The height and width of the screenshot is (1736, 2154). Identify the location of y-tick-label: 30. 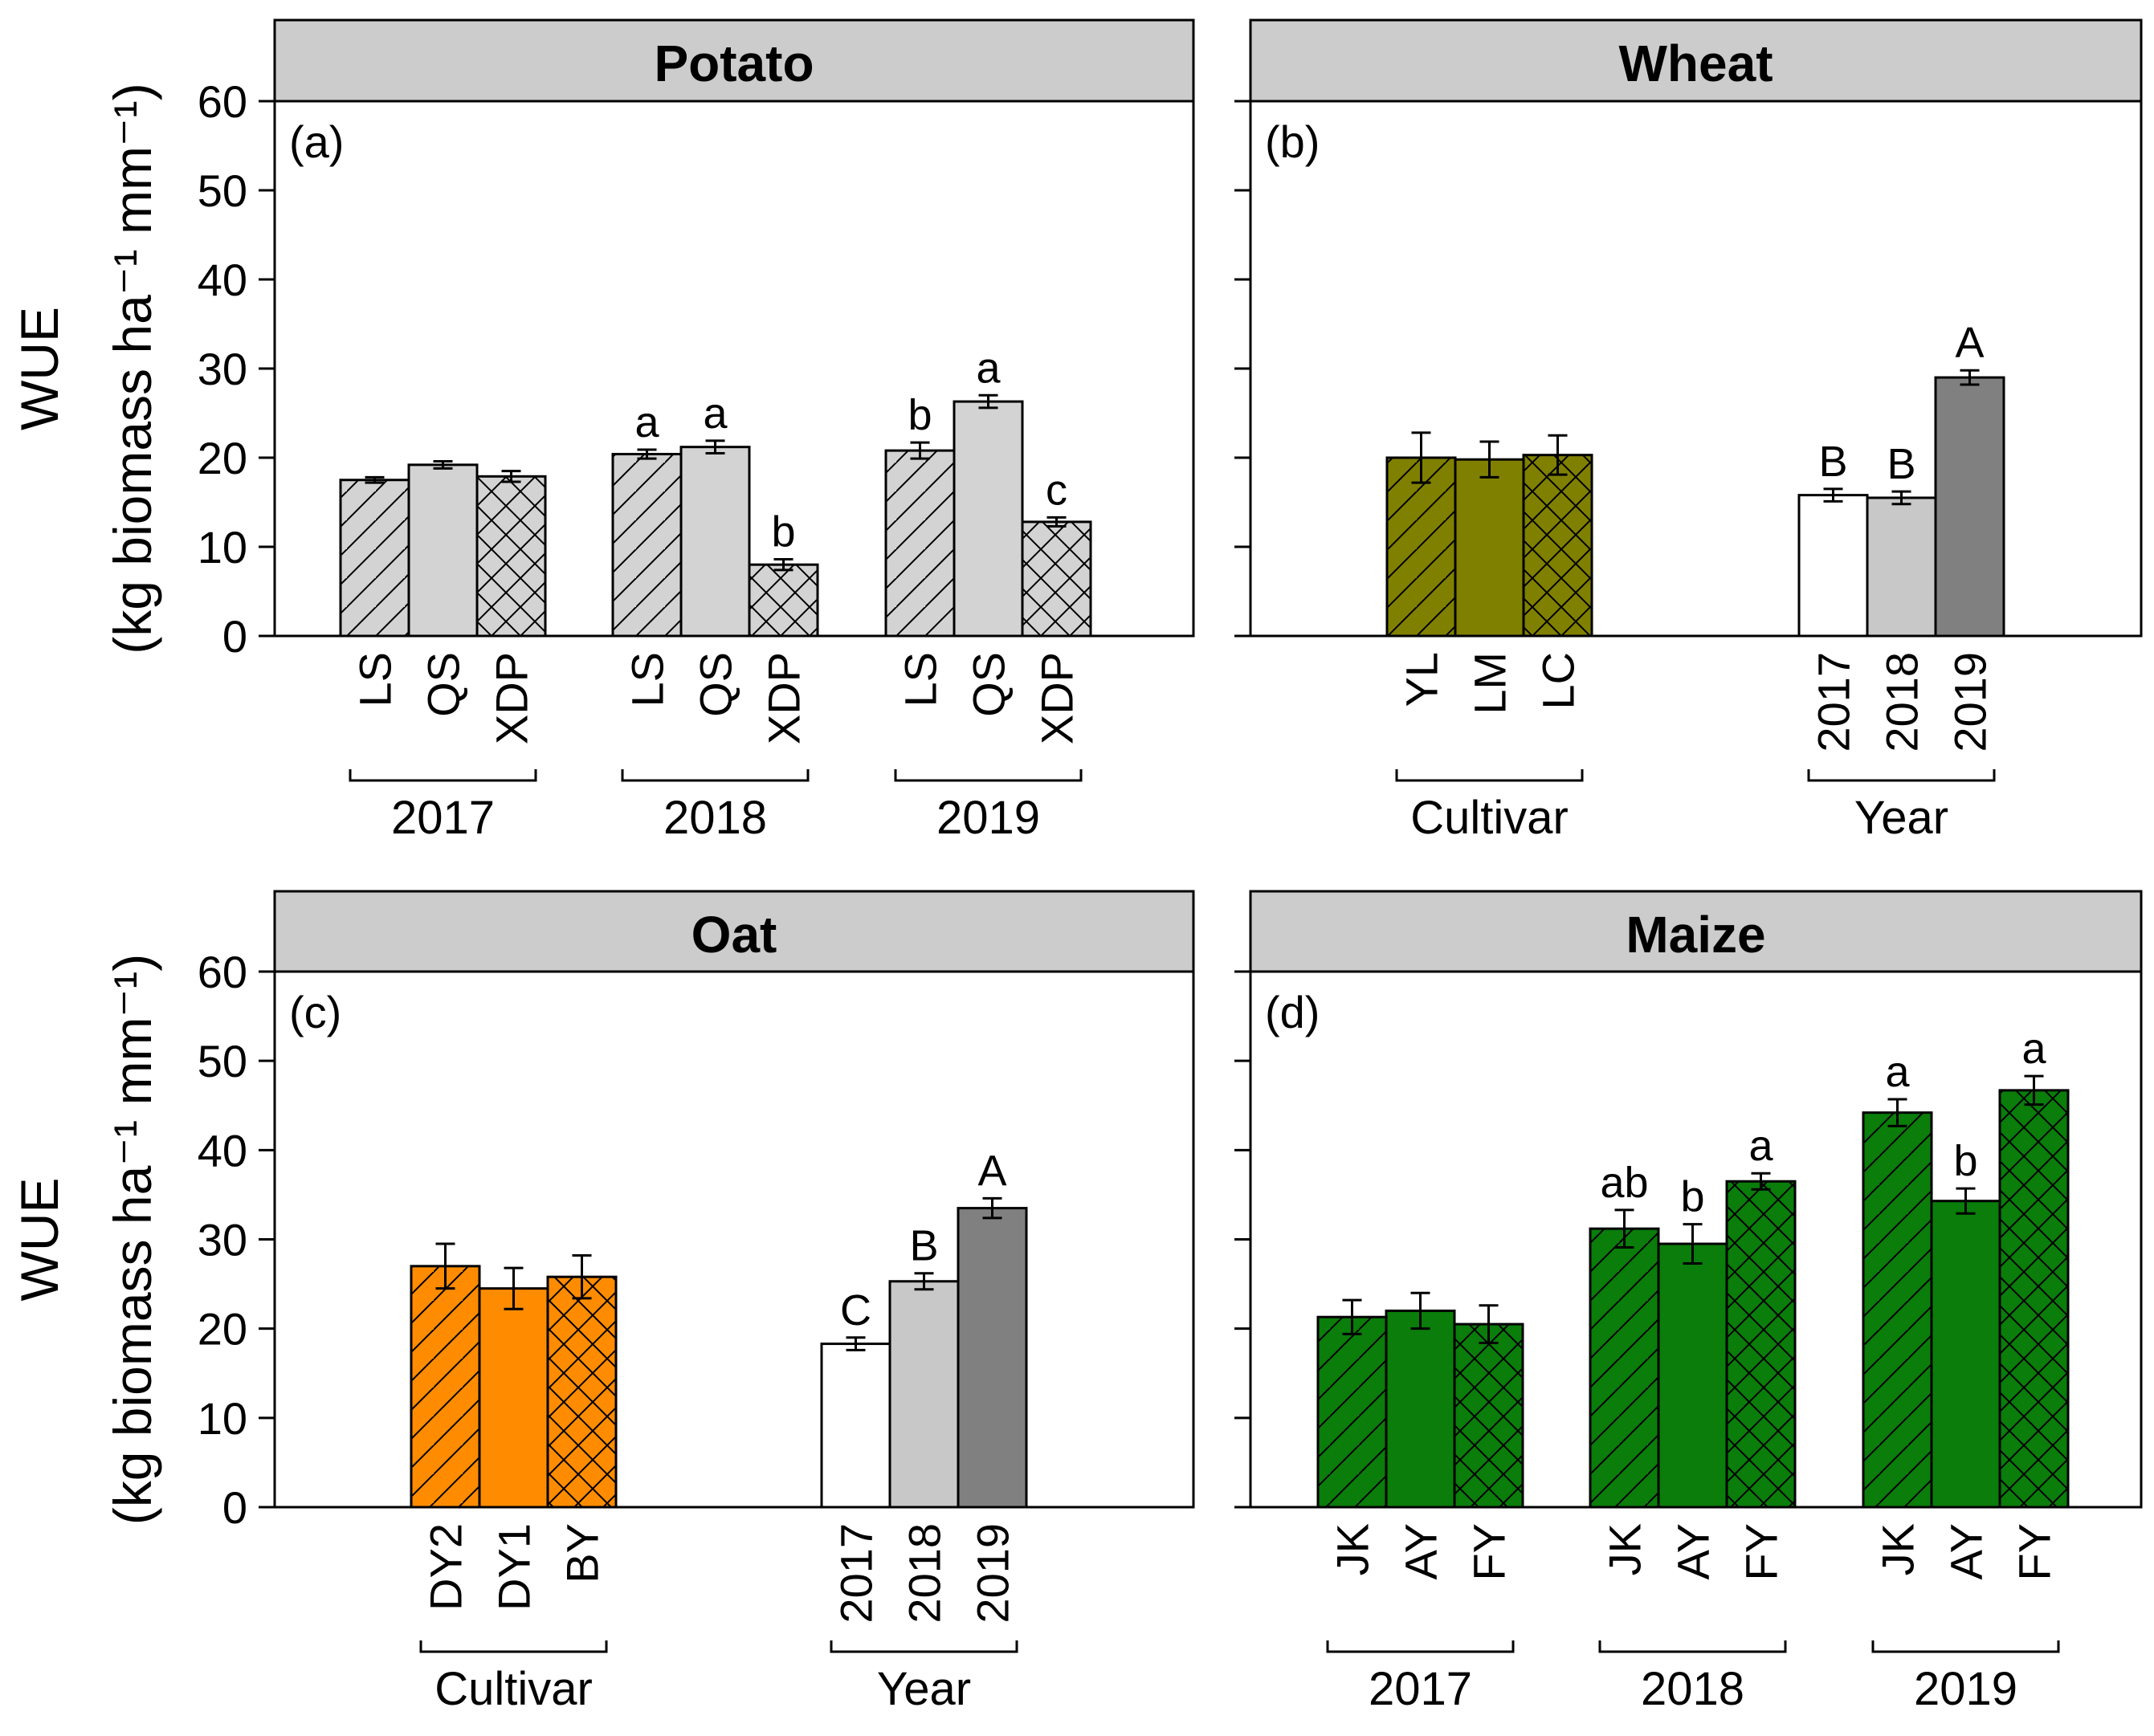
(222, 1240).